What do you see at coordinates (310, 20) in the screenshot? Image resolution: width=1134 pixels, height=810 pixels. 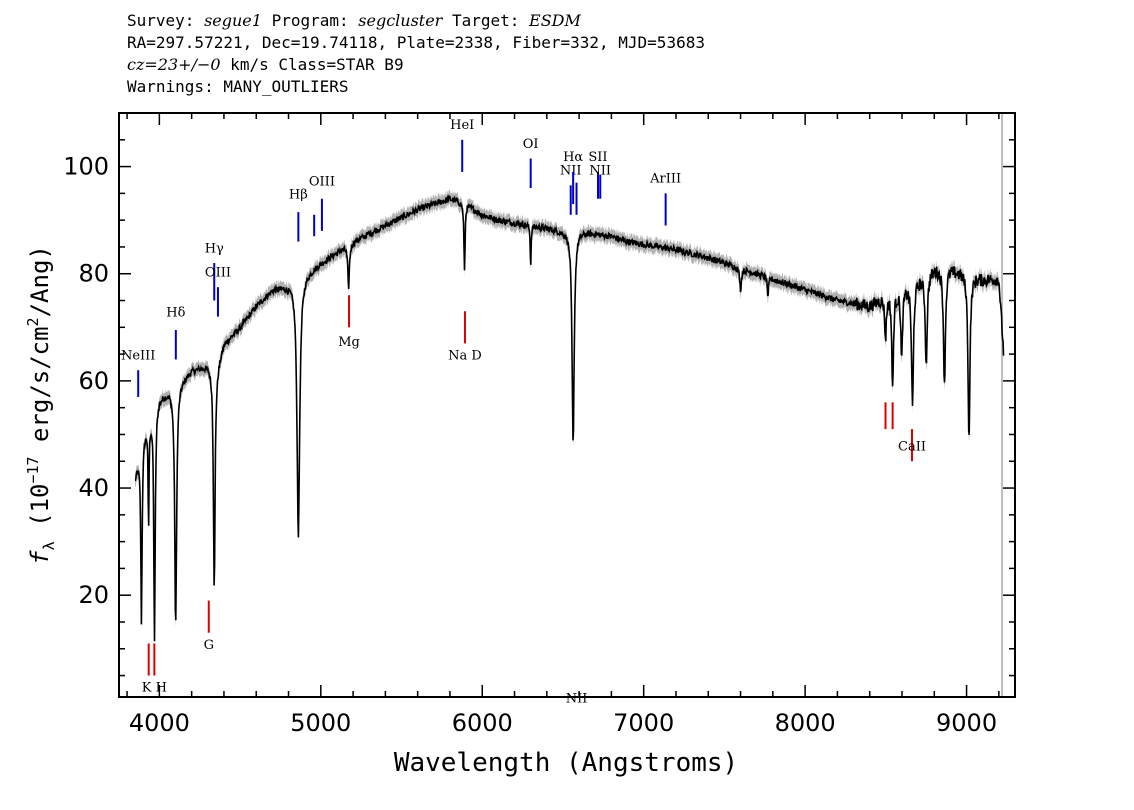 I see `program-label: Program:` at bounding box center [310, 20].